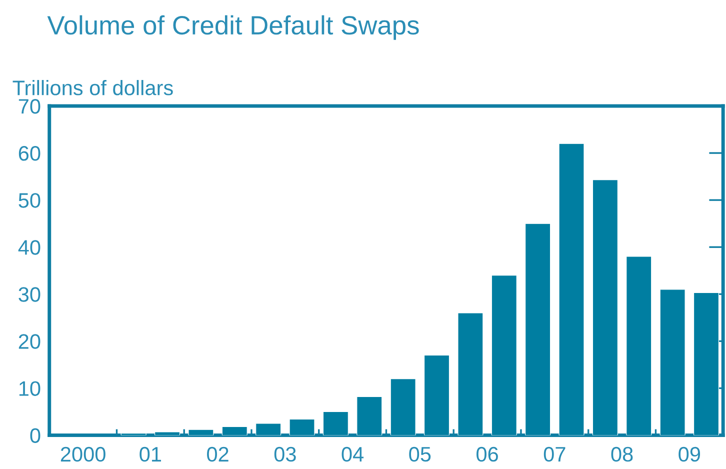  What do you see at coordinates (353, 454) in the screenshot?
I see `x-tick-label: 04` at bounding box center [353, 454].